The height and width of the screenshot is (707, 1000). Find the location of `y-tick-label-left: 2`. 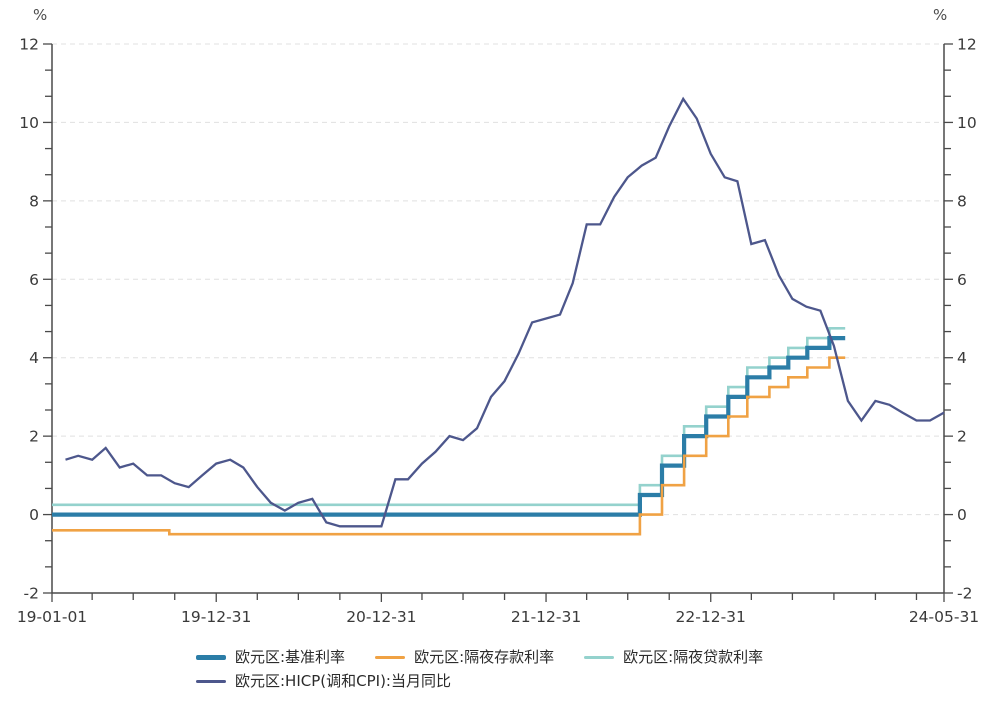

y-tick-label-left: 2 is located at coordinates (34, 437).